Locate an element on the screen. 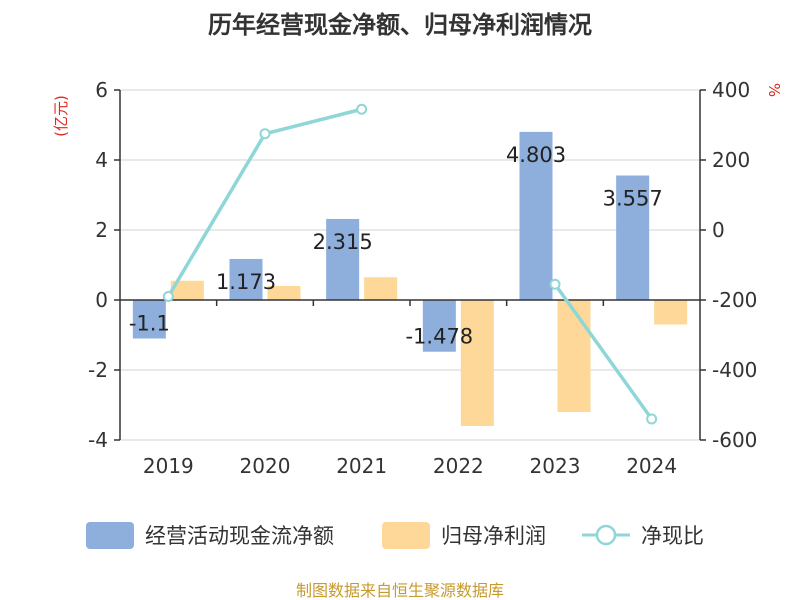  legend-label-net-cash-ratio: 净现比 is located at coordinates (672, 536).